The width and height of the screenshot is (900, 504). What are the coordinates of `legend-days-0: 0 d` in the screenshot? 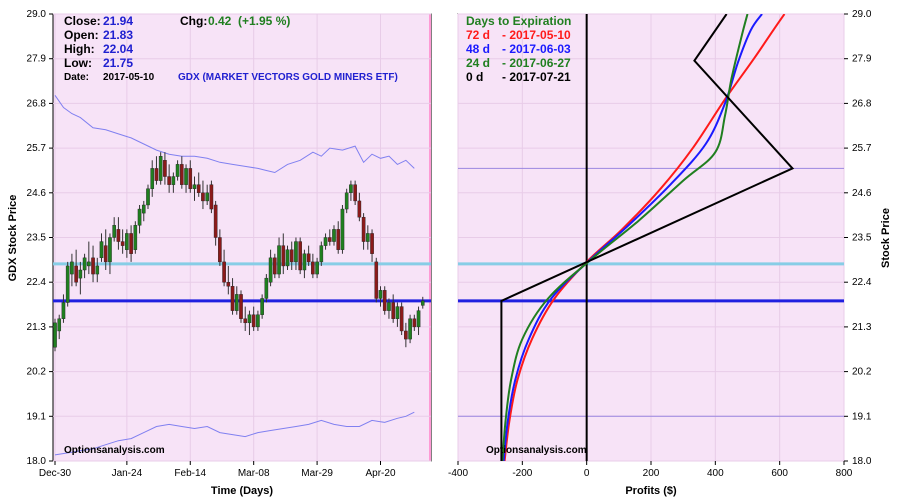 It's located at (474, 77).